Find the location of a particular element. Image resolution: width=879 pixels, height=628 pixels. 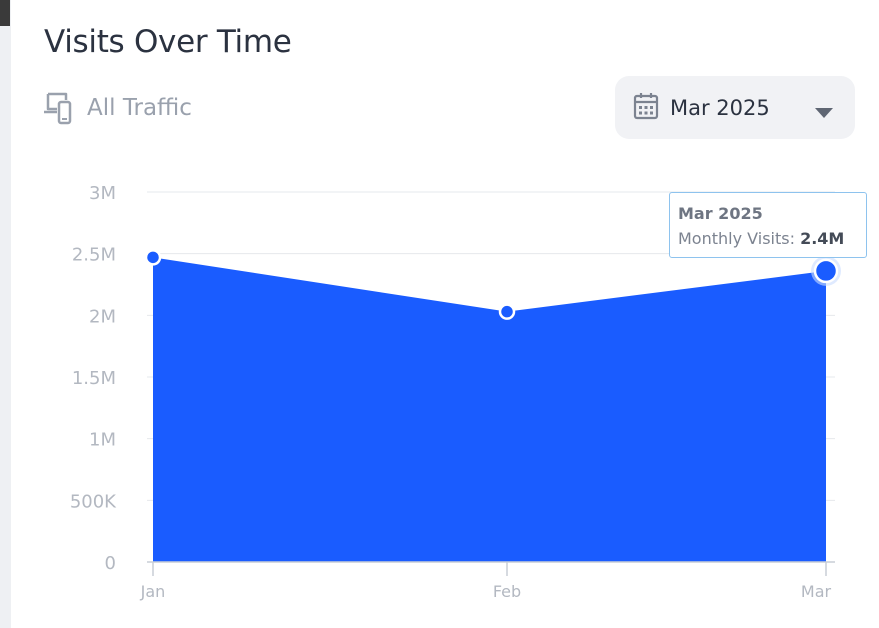

chart-tooltip: Mar 2025 Monthly Visits: 2.4M is located at coordinates (768, 225).